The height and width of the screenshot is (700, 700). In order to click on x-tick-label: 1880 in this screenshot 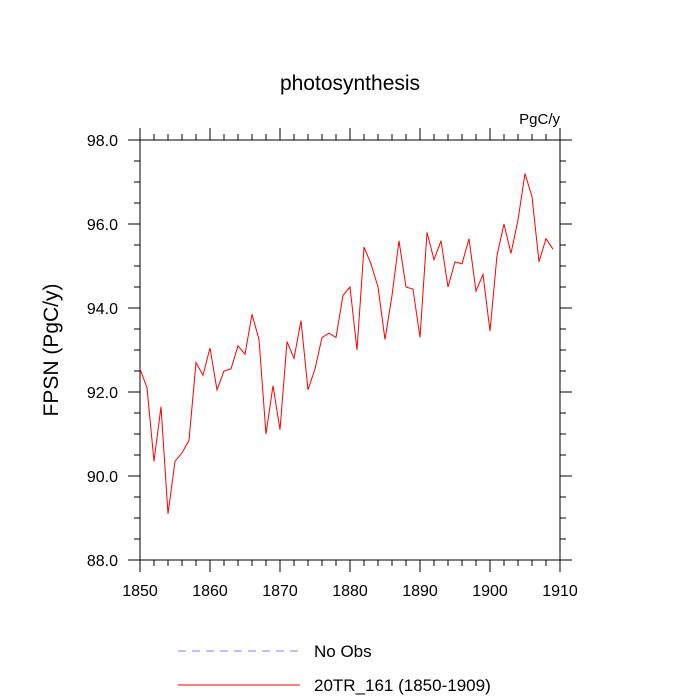, I will do `click(350, 591)`.